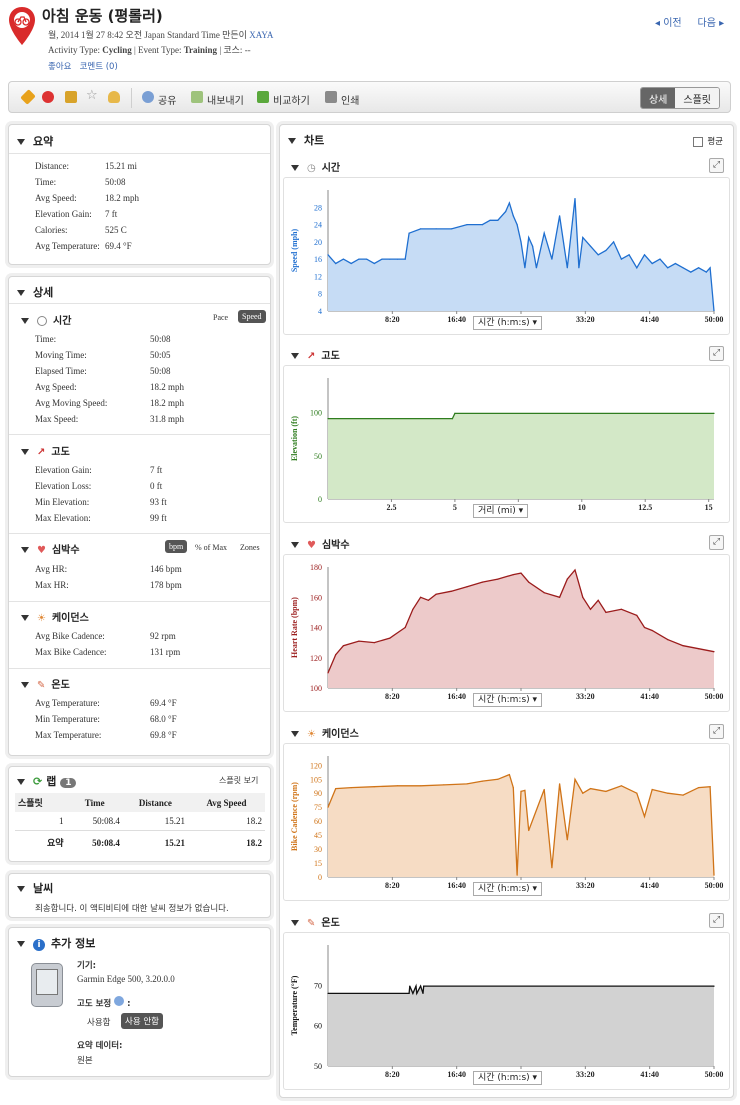 The width and height of the screenshot is (740, 1105). Describe the element at coordinates (98, 67) in the screenshot. I see `comment-link: 코멘트 (0)` at that location.